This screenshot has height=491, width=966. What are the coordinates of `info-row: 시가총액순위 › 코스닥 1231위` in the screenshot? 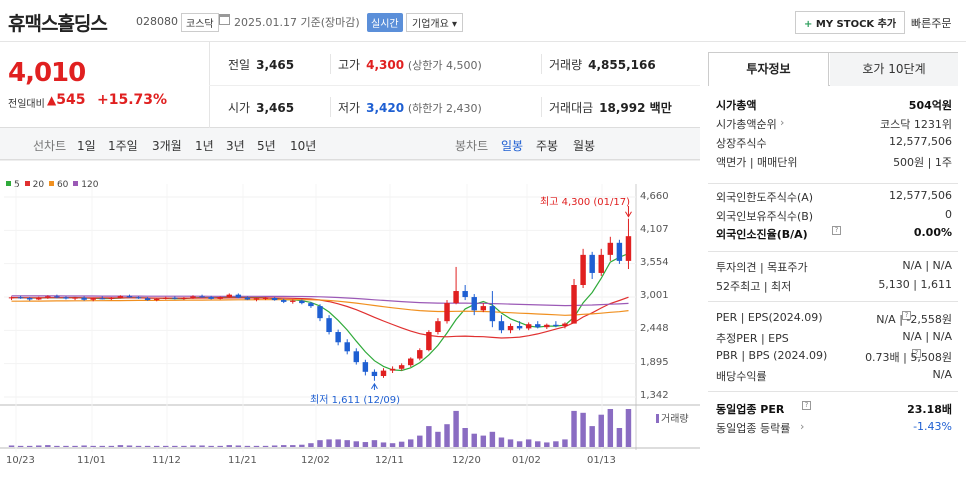 It's located at (834, 124).